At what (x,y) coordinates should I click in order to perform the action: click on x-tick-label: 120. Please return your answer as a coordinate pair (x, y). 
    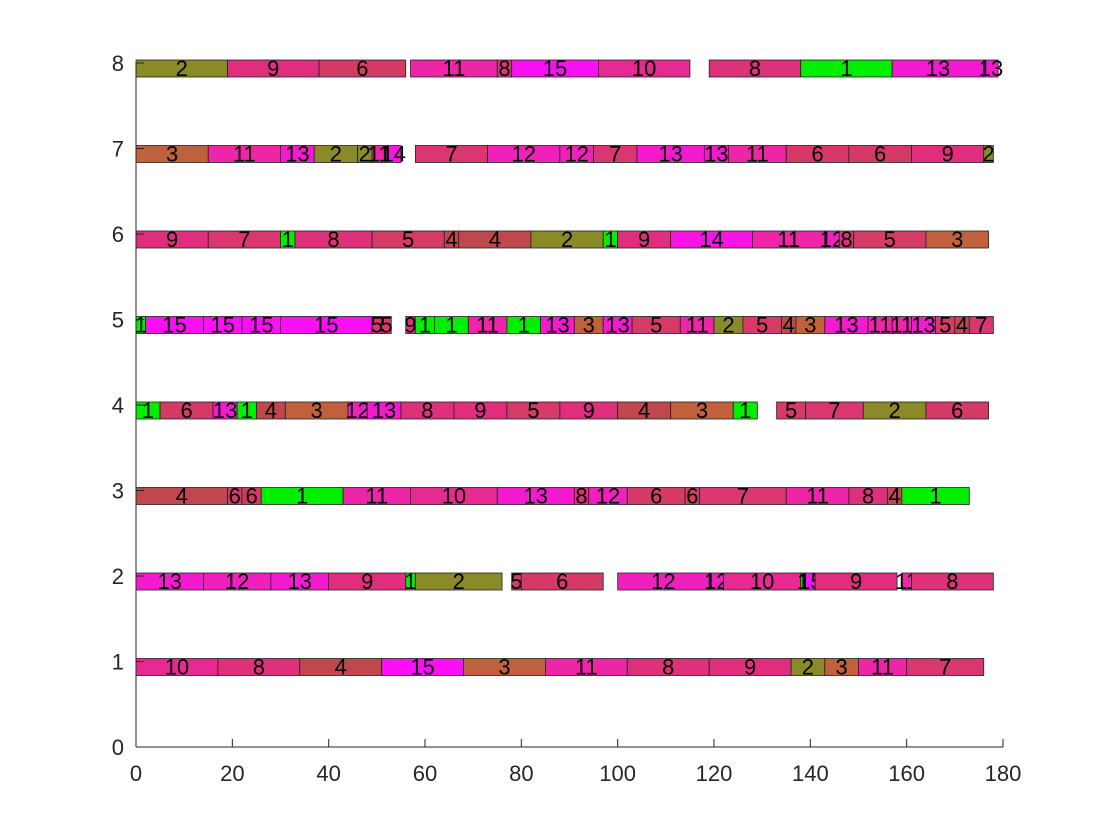
    Looking at the image, I should click on (714, 773).